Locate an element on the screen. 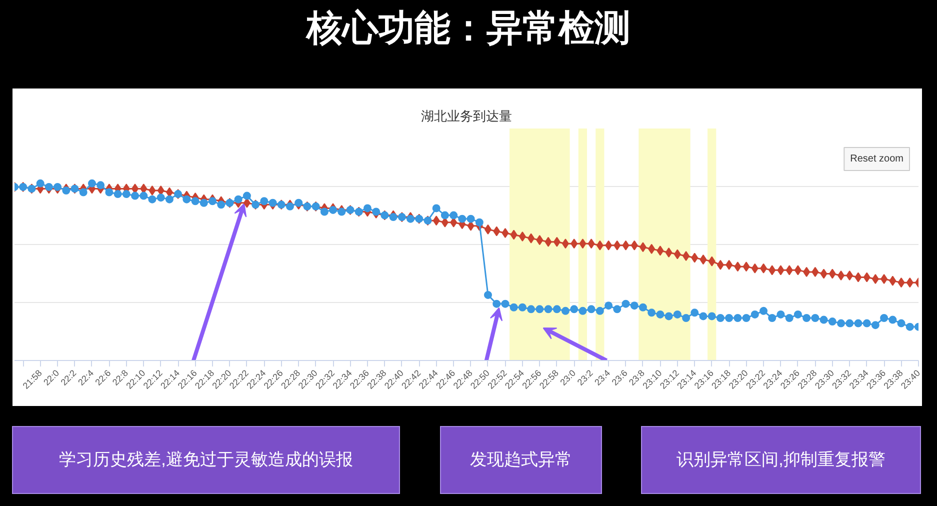 Image resolution: width=937 pixels, height=506 pixels. text: 发现趋式异常 is located at coordinates (521, 460).